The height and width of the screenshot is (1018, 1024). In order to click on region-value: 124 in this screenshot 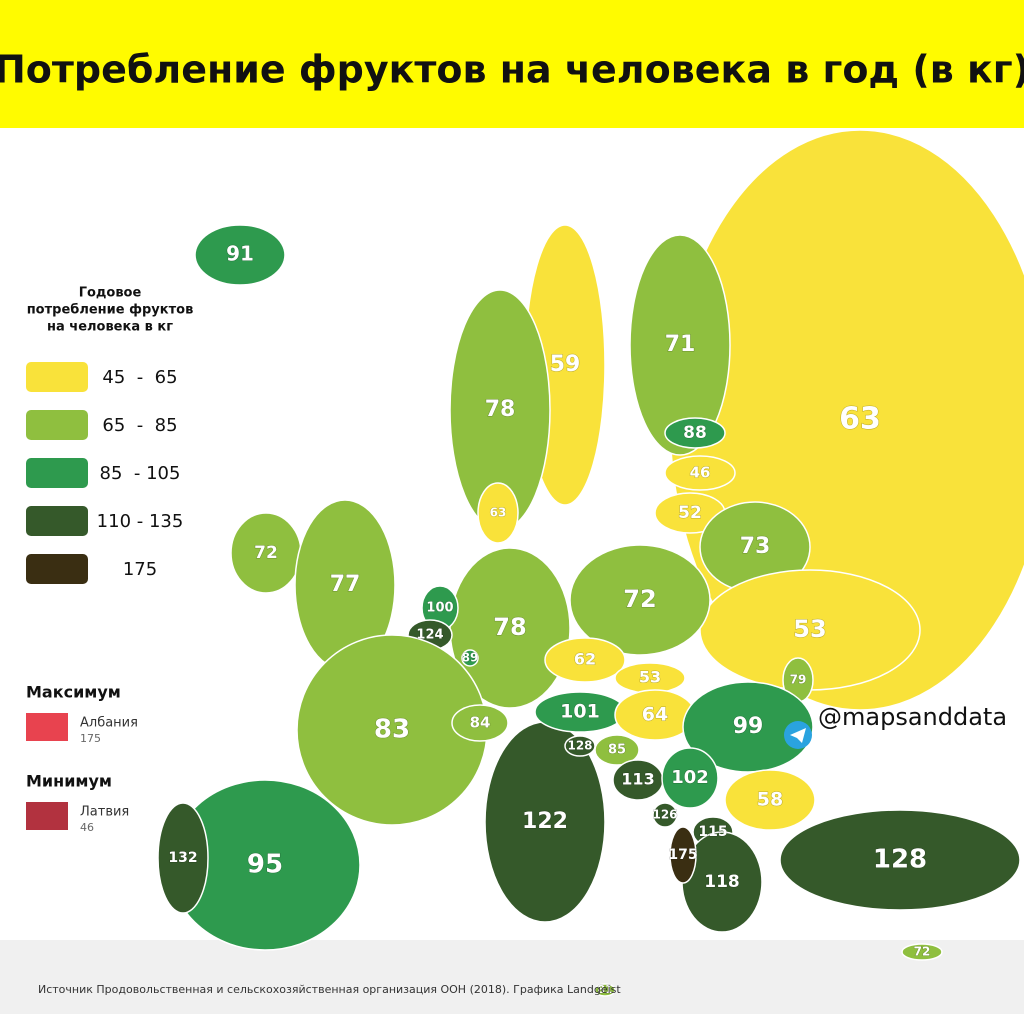, I will do `click(429, 635)`.